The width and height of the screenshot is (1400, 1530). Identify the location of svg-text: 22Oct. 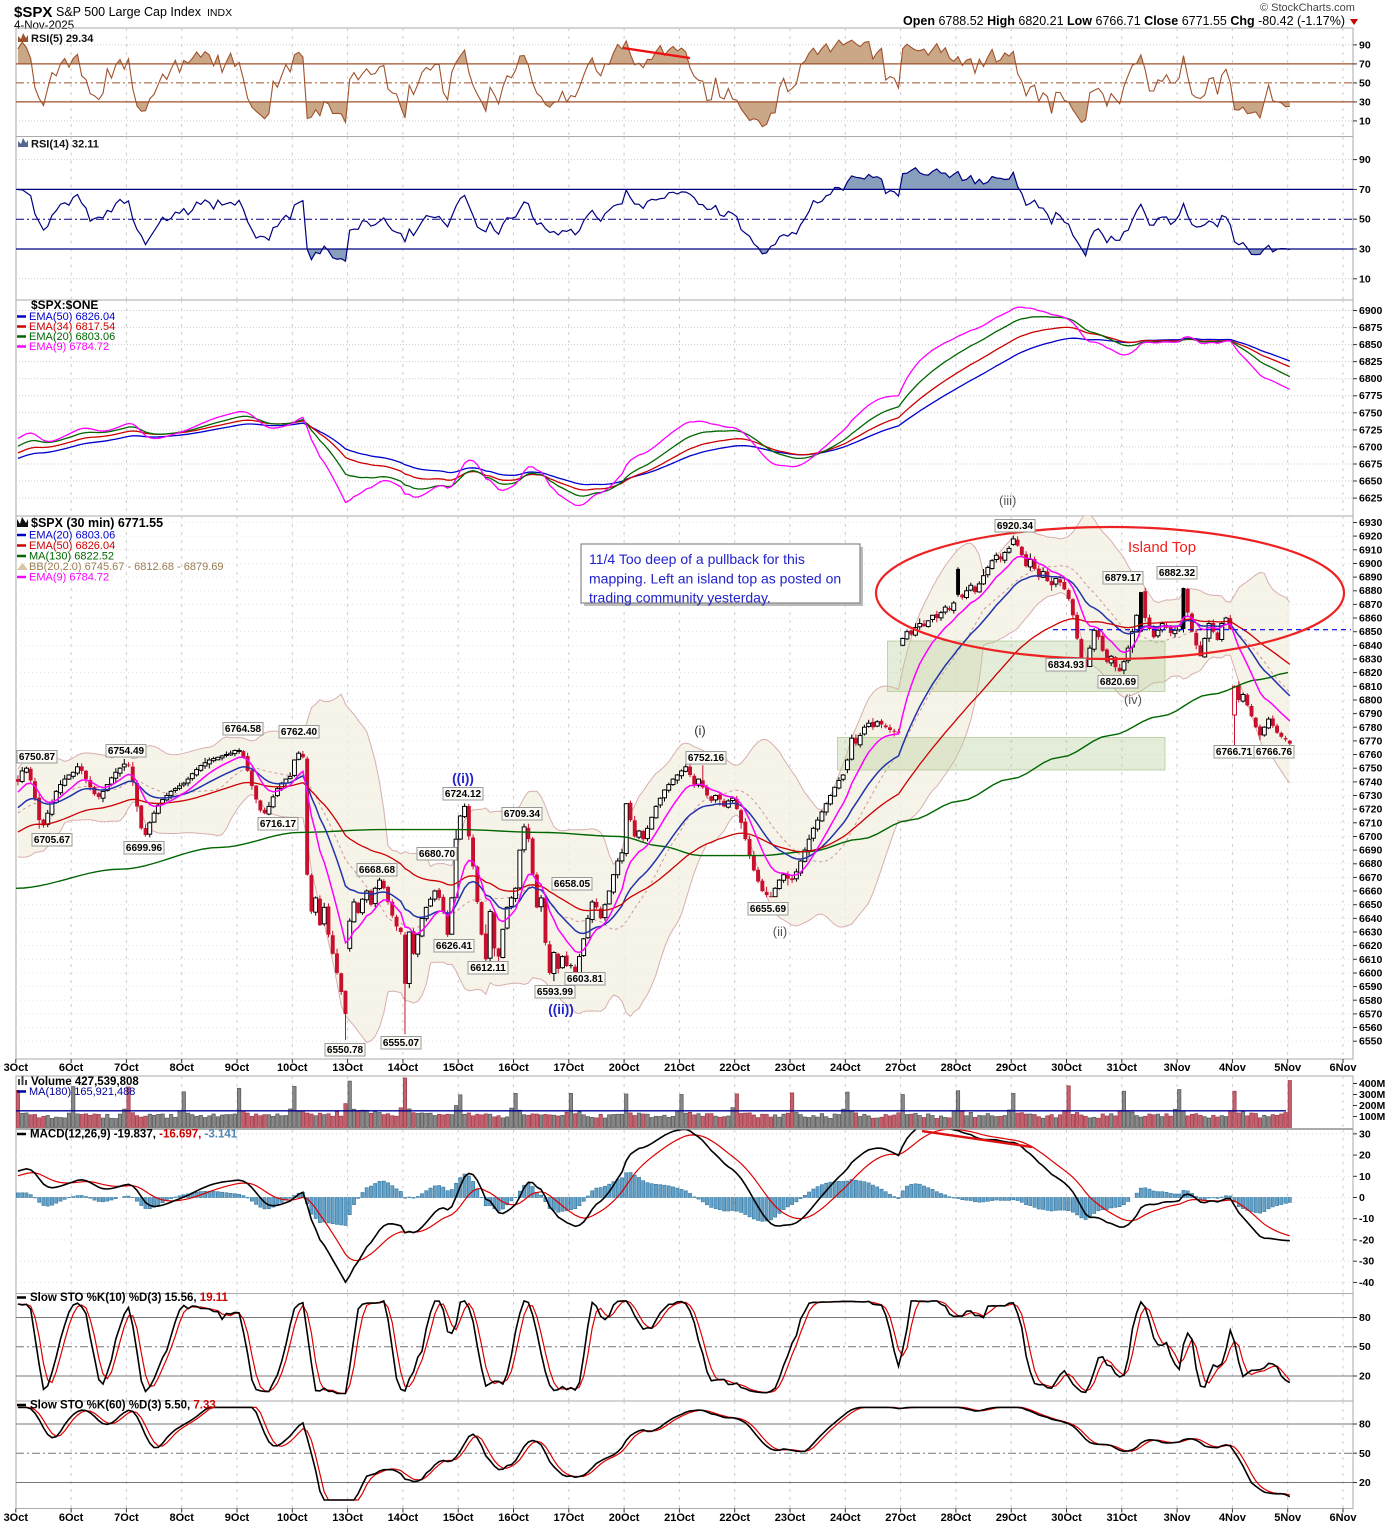
(734, 1068).